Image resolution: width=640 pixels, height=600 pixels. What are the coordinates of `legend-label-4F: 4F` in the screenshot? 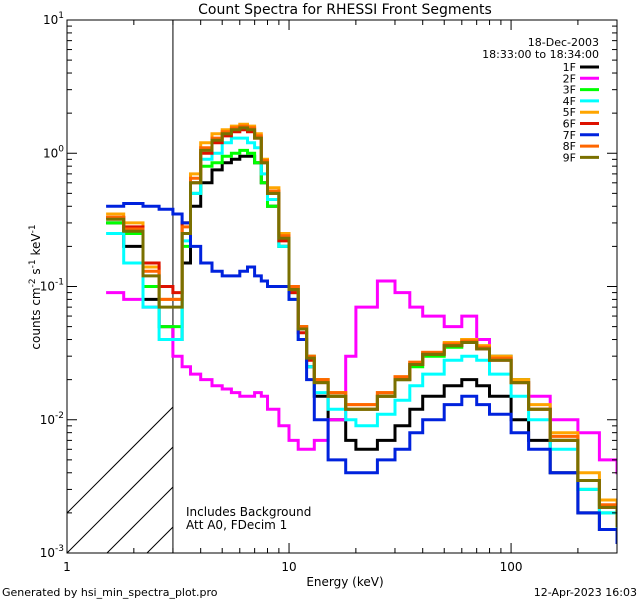 It's located at (569, 101).